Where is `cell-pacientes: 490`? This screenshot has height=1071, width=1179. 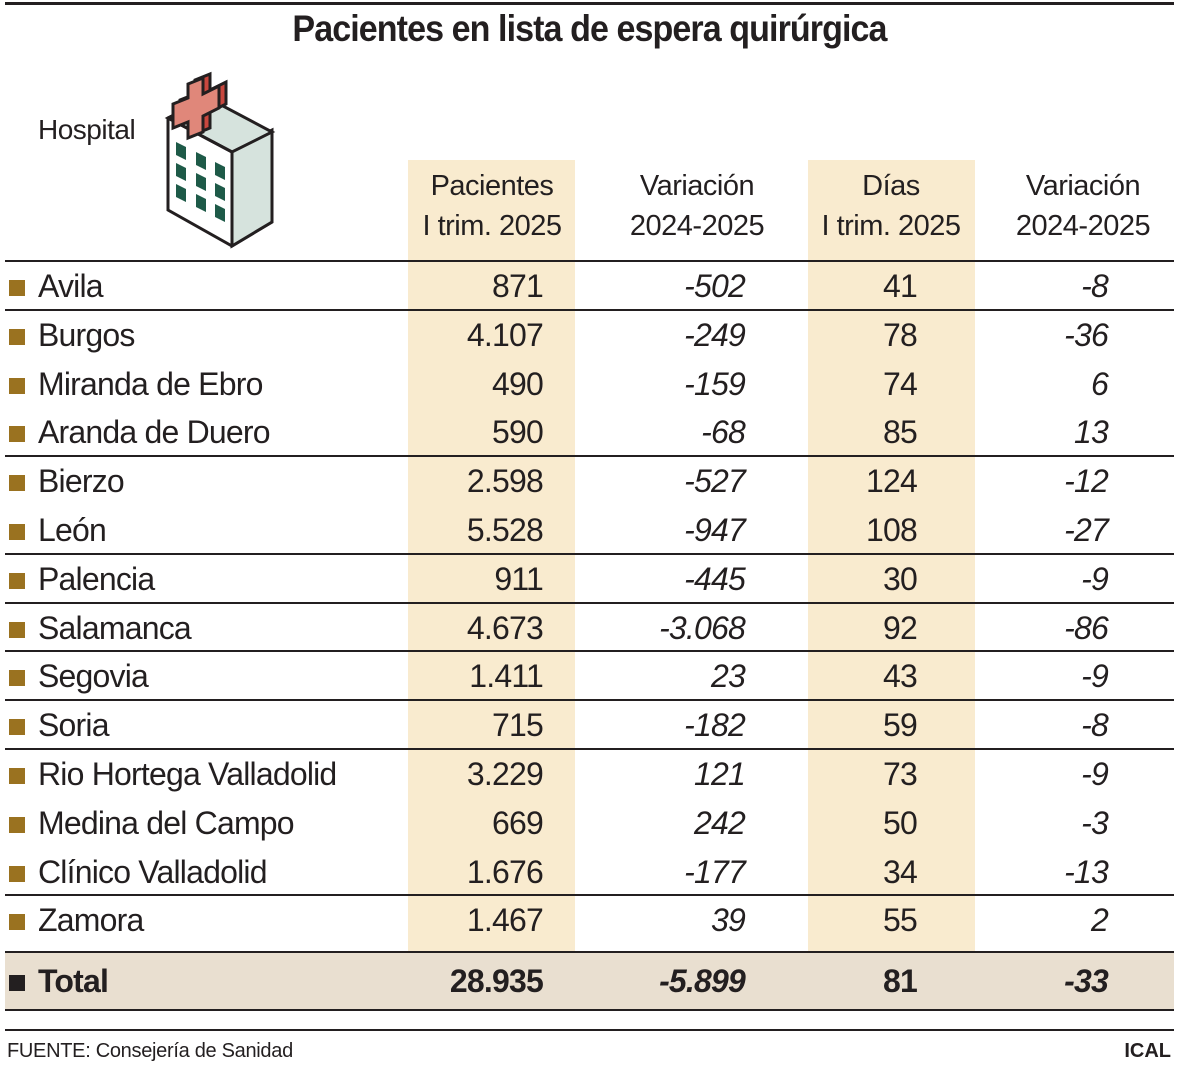
cell-pacientes: 490 is located at coordinates (518, 383).